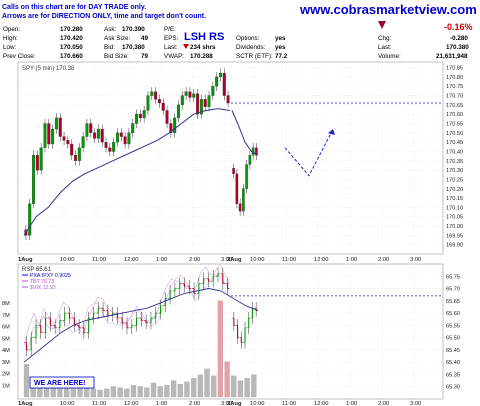  I want to click on y-tick-label: 170.40, so click(454, 152).